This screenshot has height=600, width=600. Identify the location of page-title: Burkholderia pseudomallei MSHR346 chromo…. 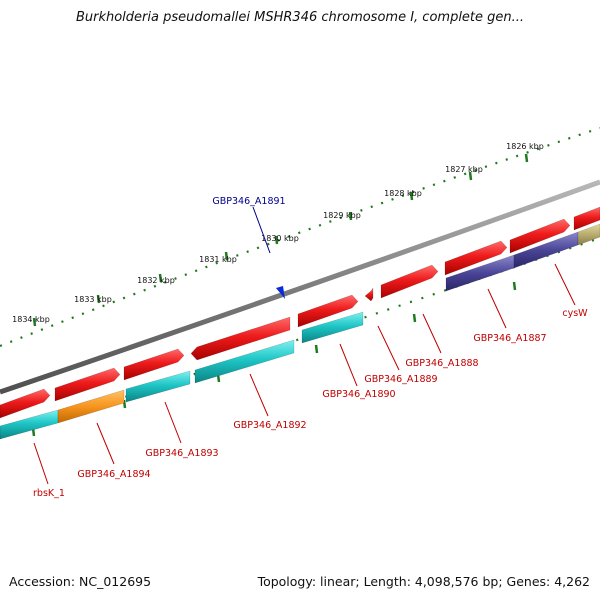
(300, 17).